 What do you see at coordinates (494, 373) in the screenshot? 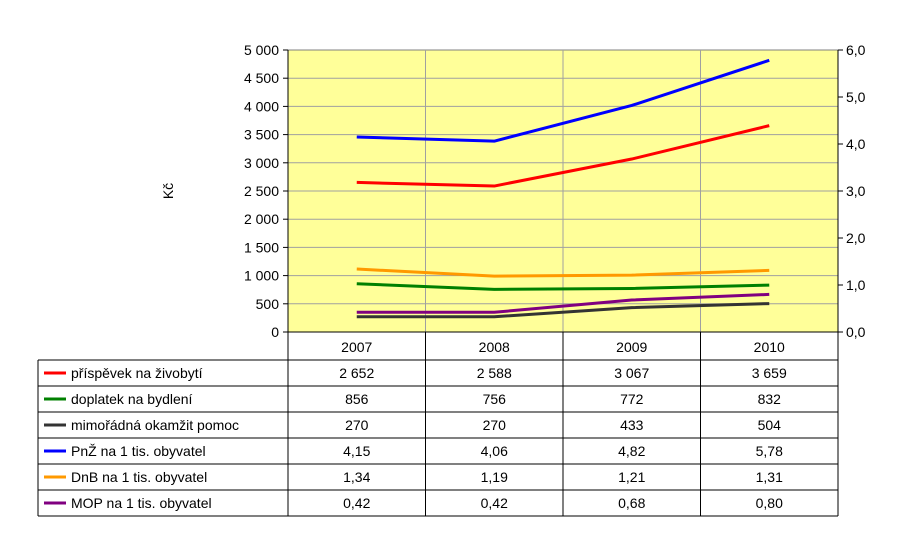
I see `table-cell: 2 588` at bounding box center [494, 373].